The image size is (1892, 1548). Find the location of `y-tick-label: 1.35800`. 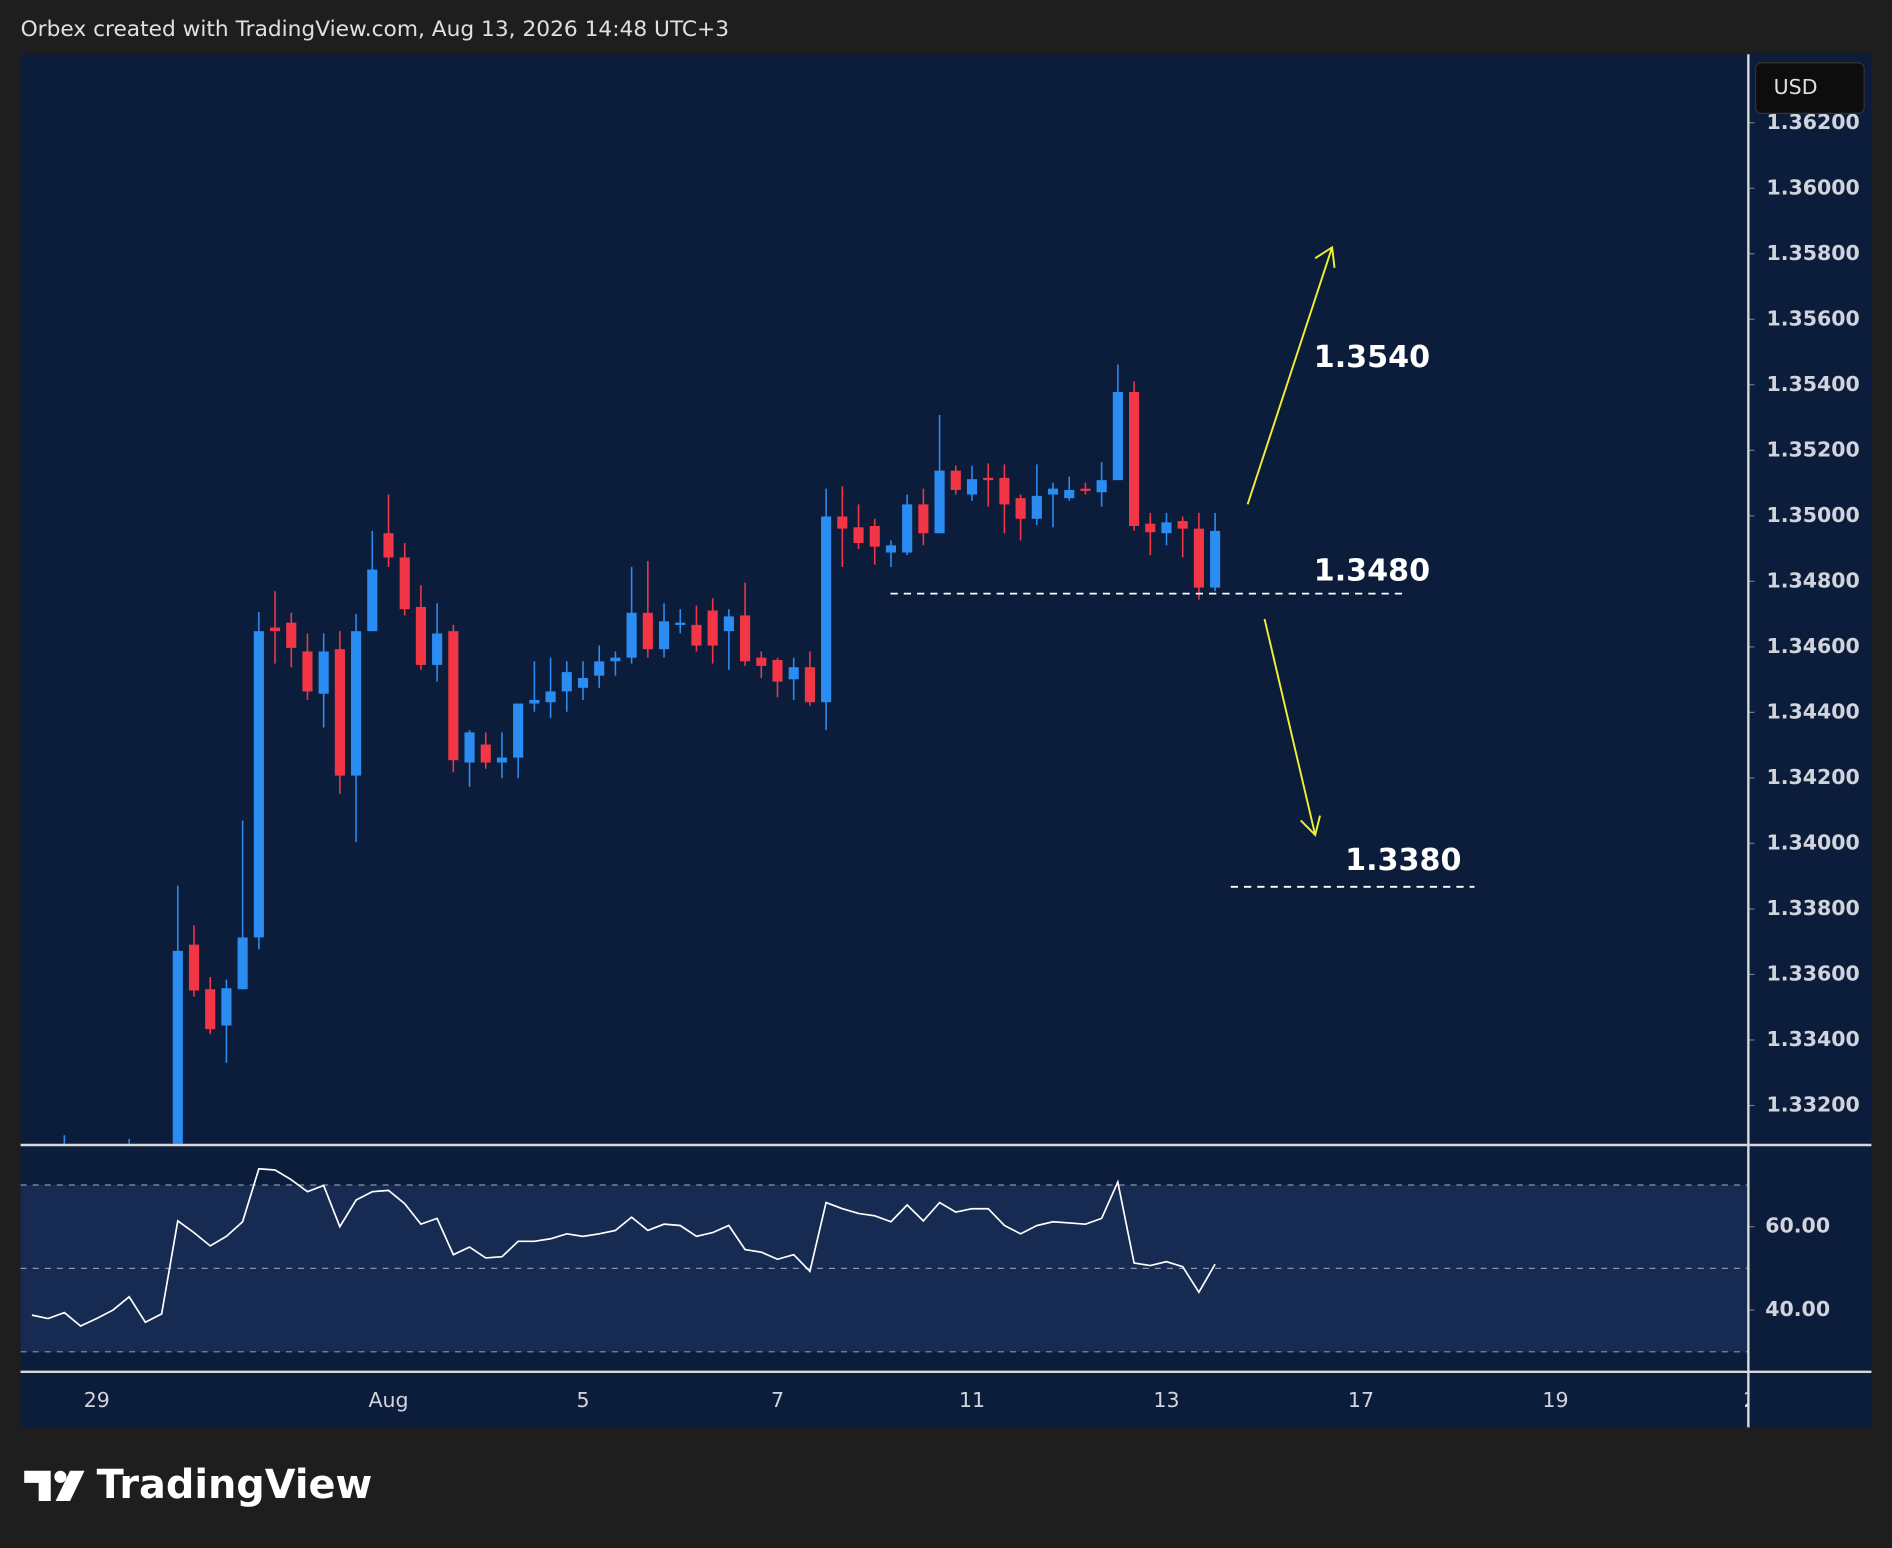

y-tick-label: 1.35800 is located at coordinates (1812, 253).